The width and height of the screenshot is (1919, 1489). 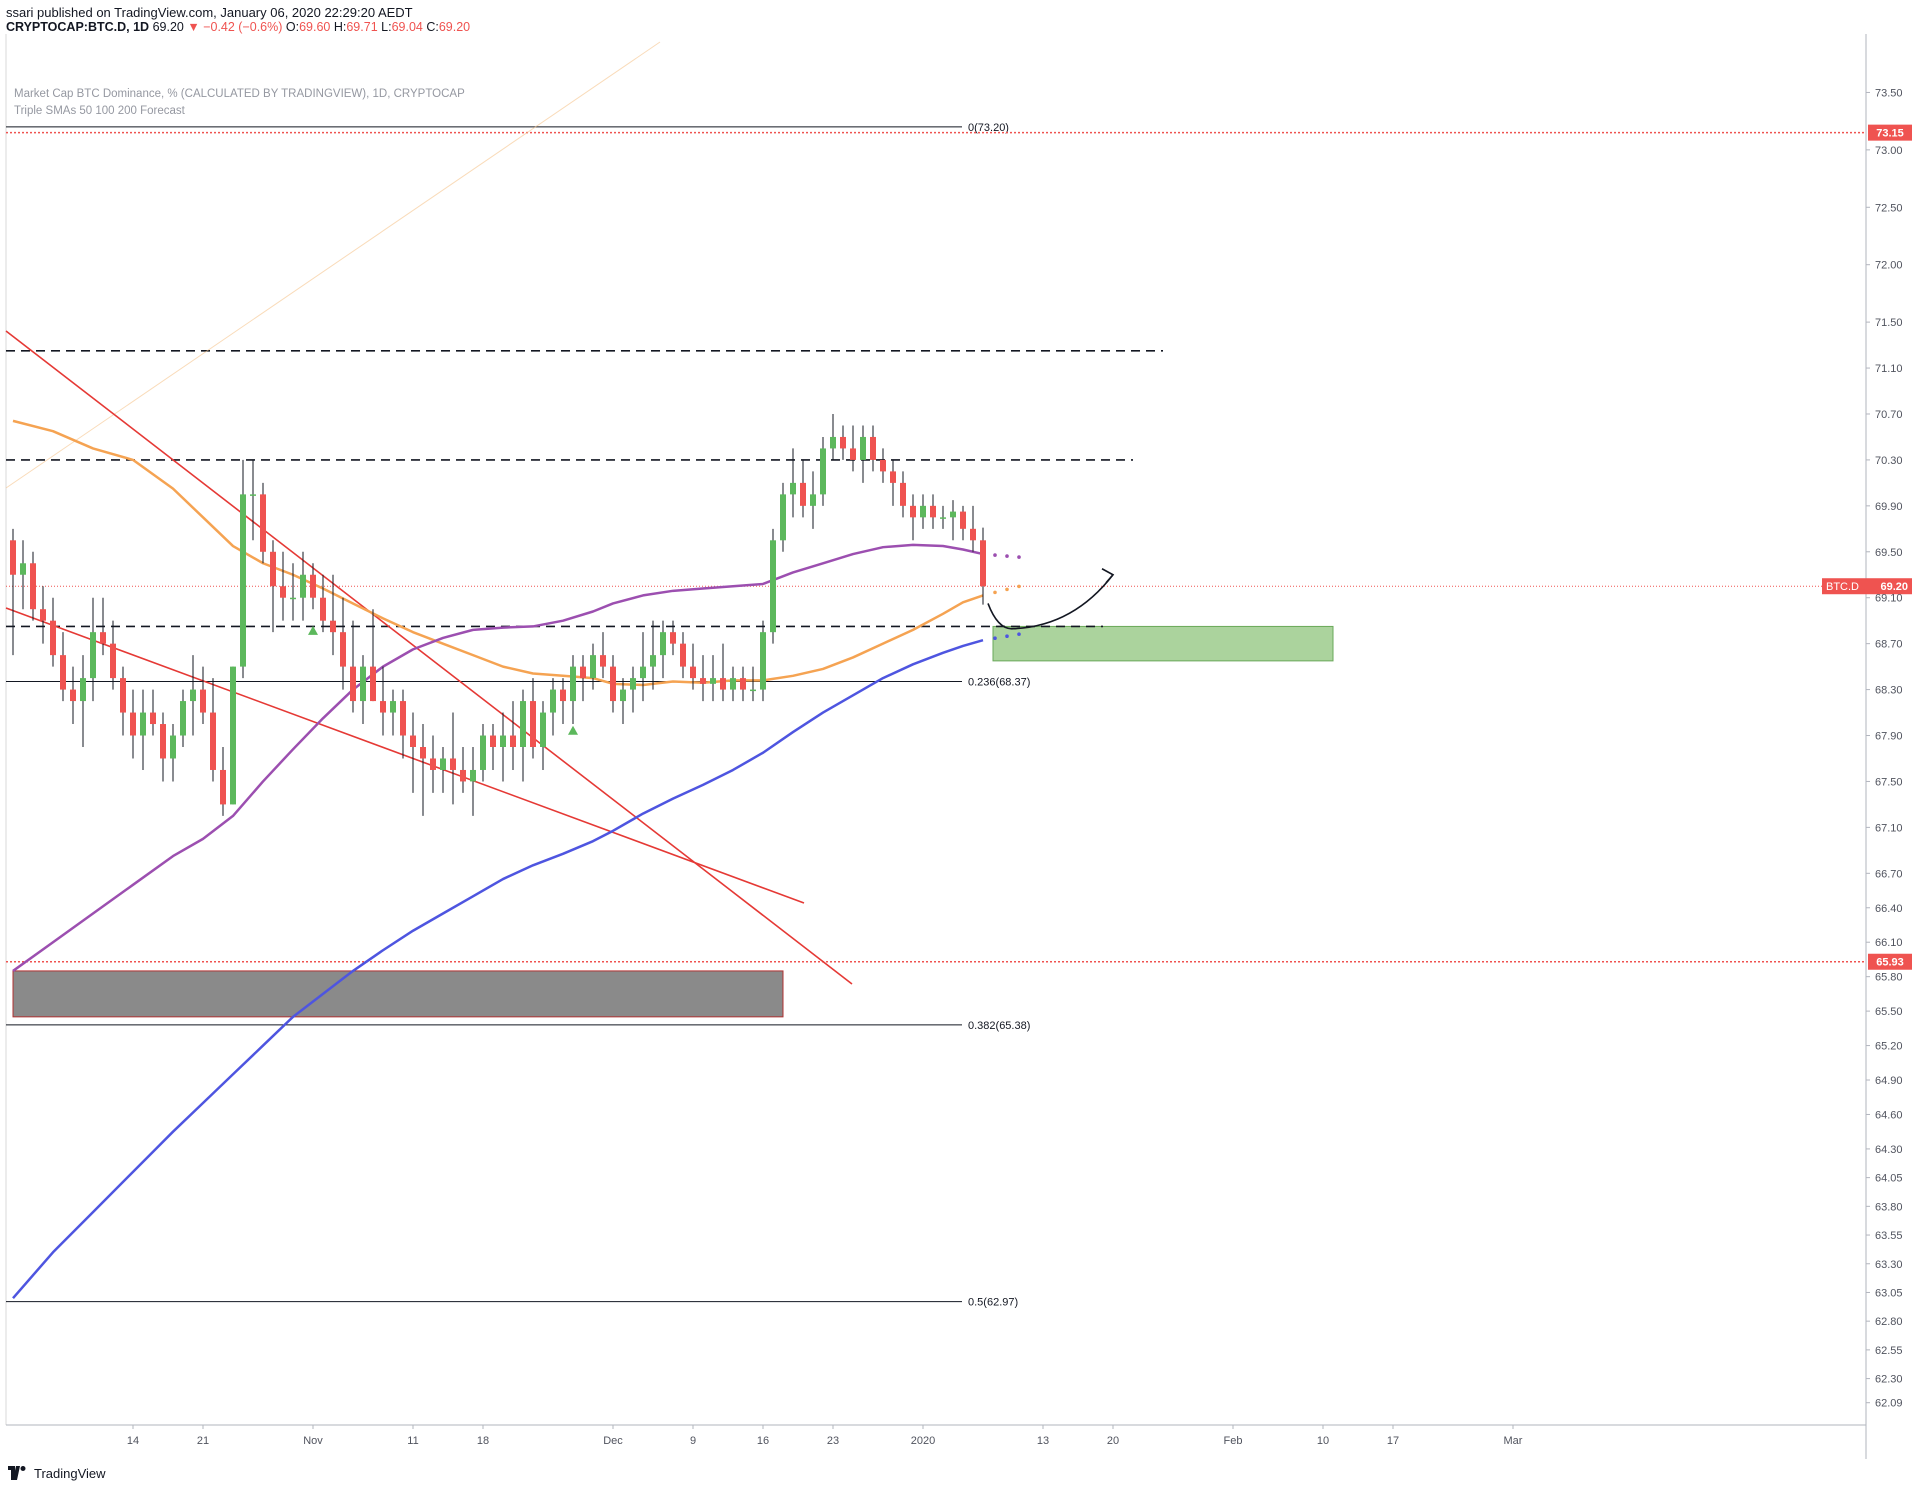 What do you see at coordinates (313, 1441) in the screenshot?
I see `x-tick-label: Nov` at bounding box center [313, 1441].